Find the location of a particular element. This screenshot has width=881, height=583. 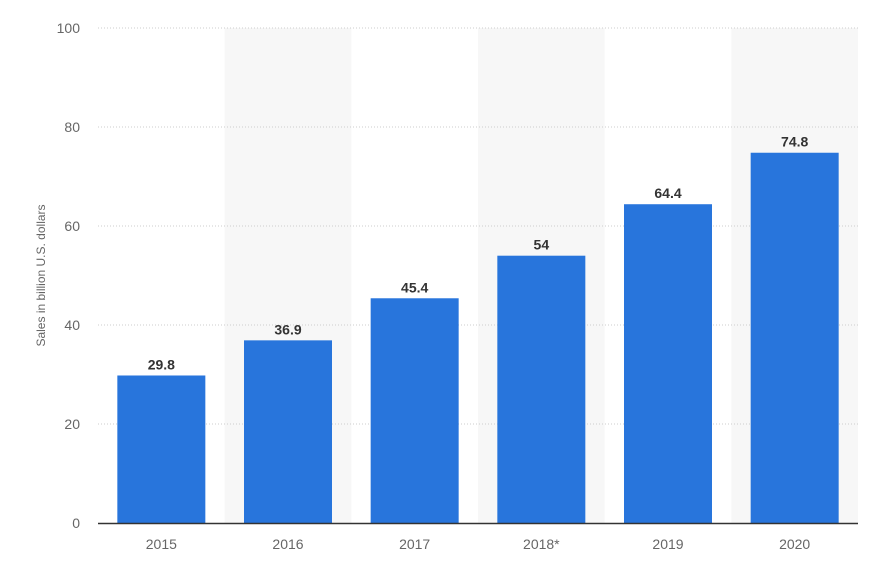

y-tick-label: 20 is located at coordinates (72, 424).